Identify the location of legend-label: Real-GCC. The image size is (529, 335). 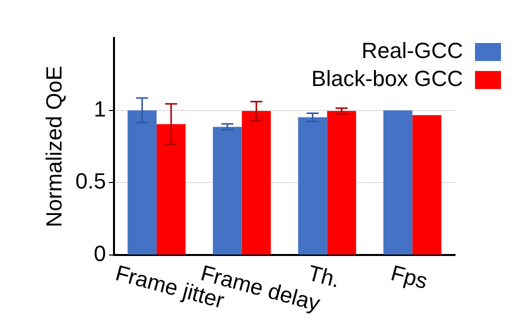
(413, 51).